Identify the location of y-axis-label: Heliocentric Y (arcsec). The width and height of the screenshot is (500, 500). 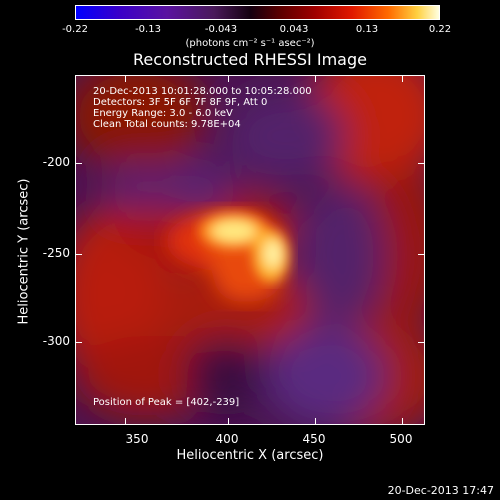
(24, 251).